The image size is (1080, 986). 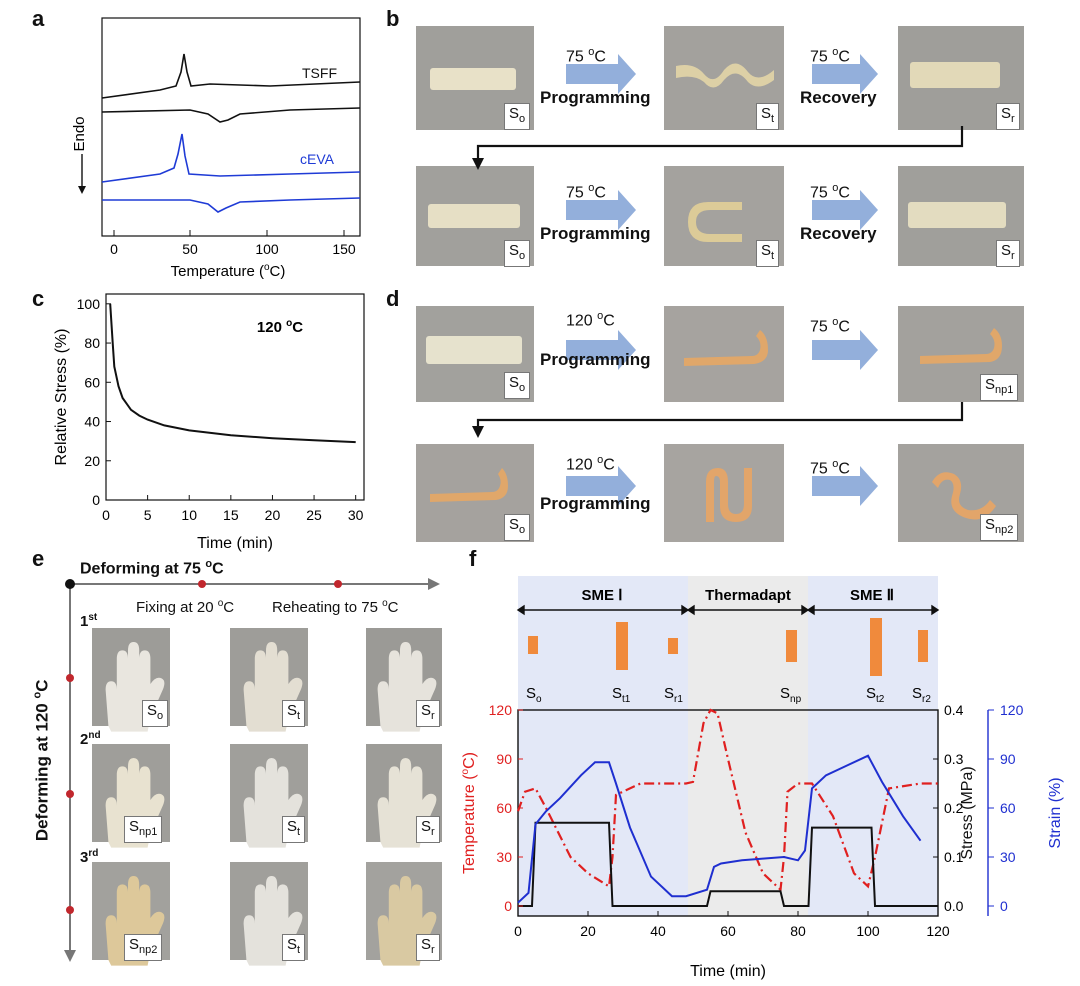 I want to click on f-x-tick-label: 0, so click(x=518, y=931).